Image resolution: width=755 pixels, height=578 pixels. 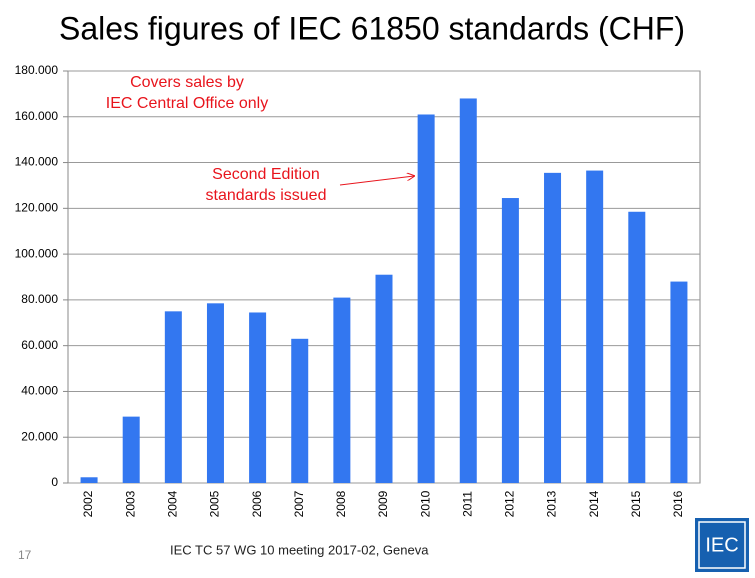 I want to click on page-number: 17, so click(x=25, y=555).